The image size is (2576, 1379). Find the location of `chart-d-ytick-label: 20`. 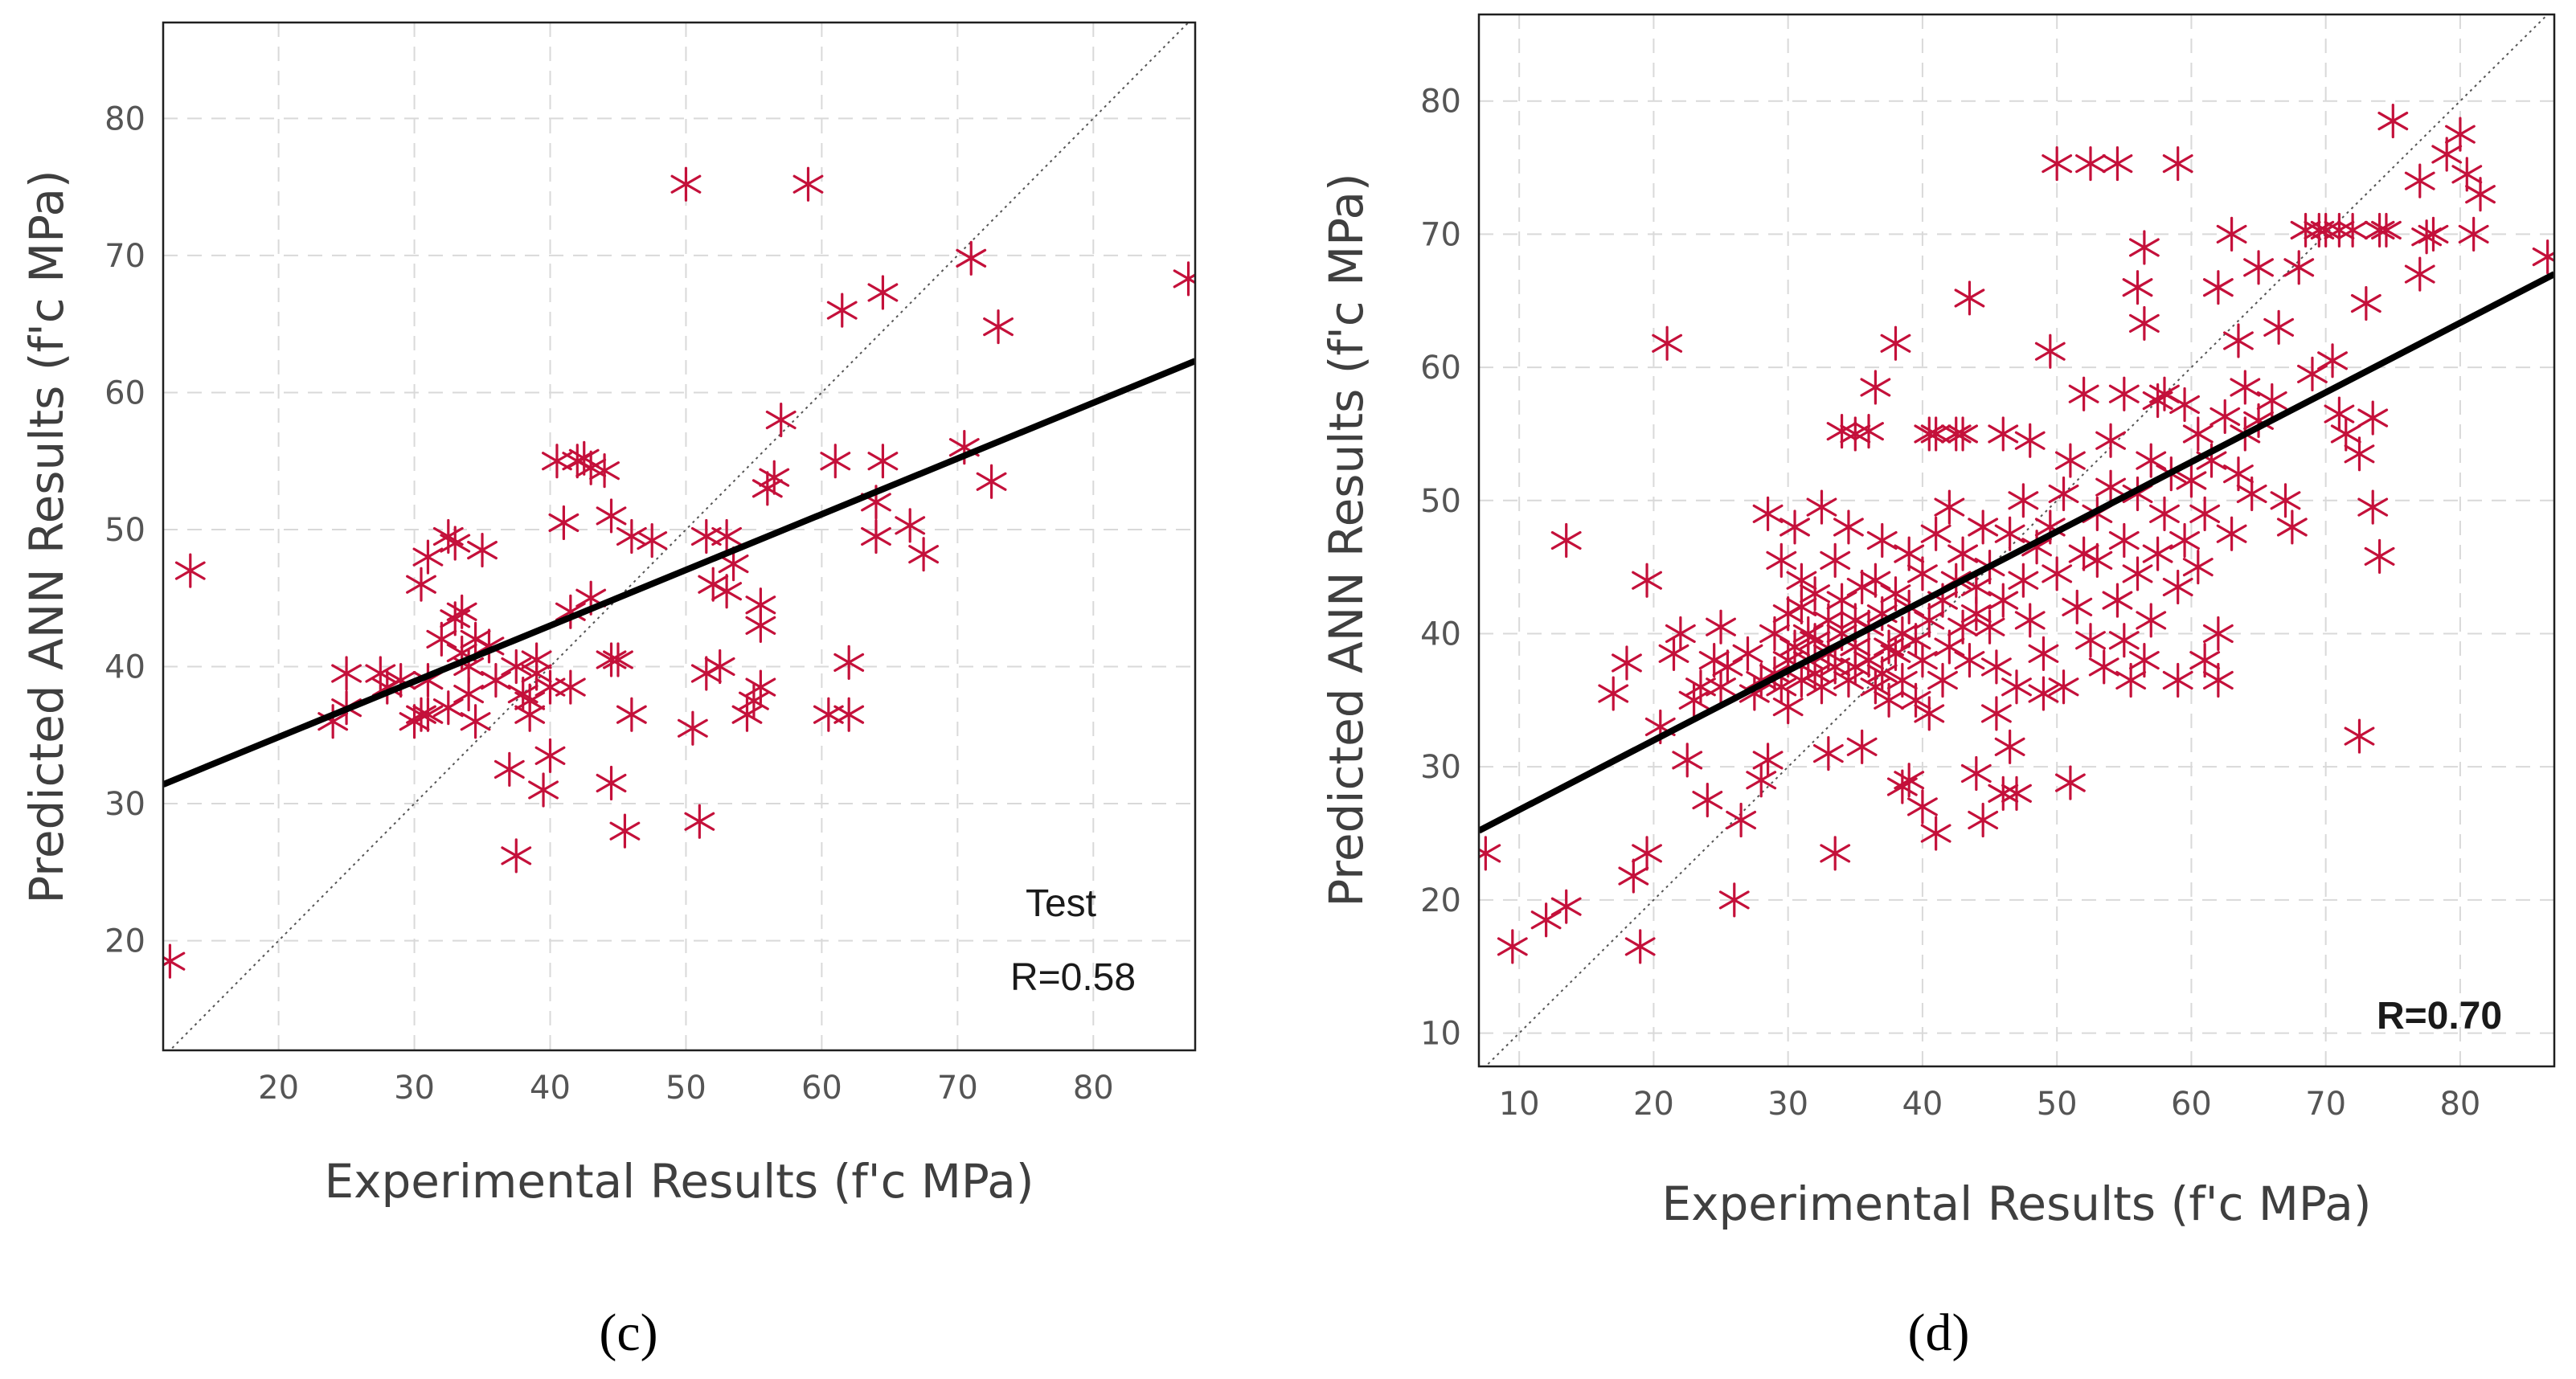

chart-d-ytick-label: 20 is located at coordinates (1440, 900).